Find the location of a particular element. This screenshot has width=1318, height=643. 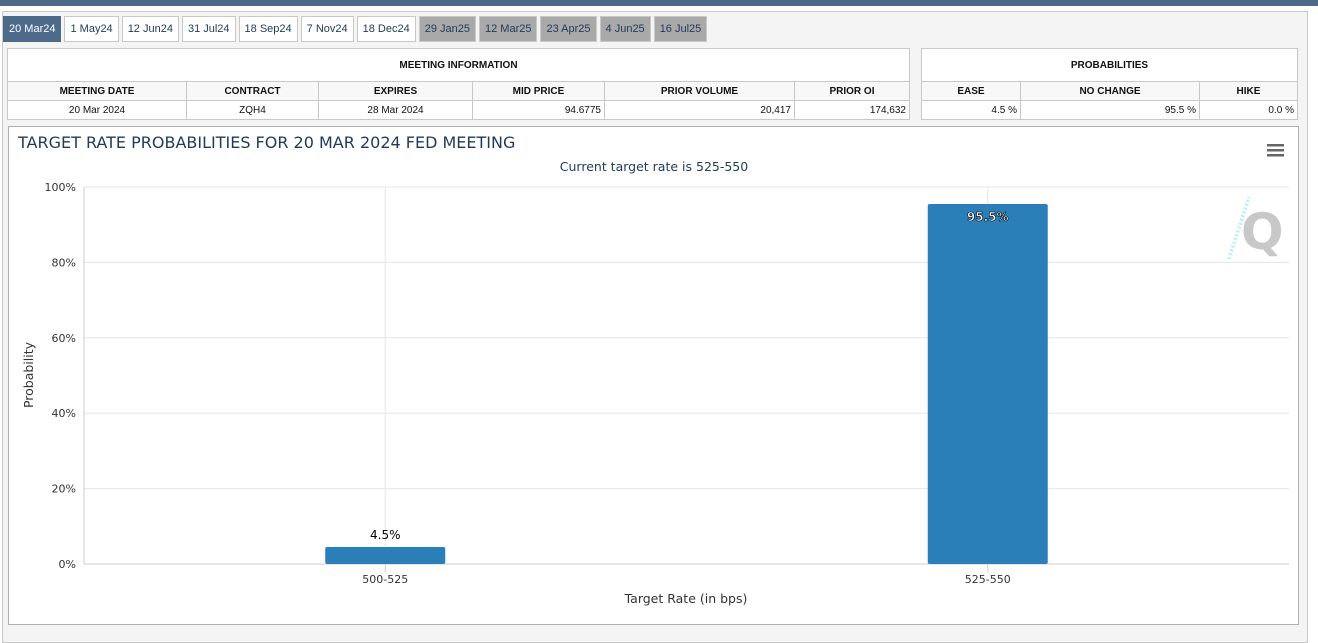

header-contract: CONTRACT is located at coordinates (252, 91).